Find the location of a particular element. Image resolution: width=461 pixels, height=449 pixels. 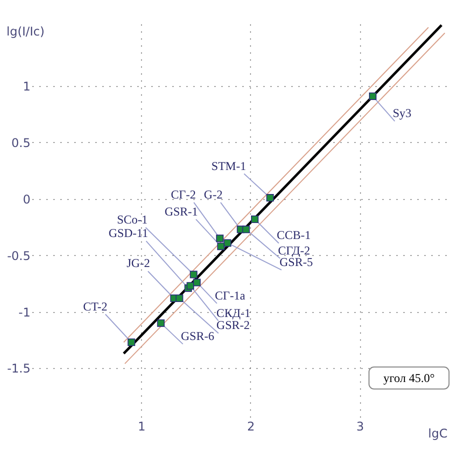

x-tick-label: 1 is located at coordinates (142, 427).